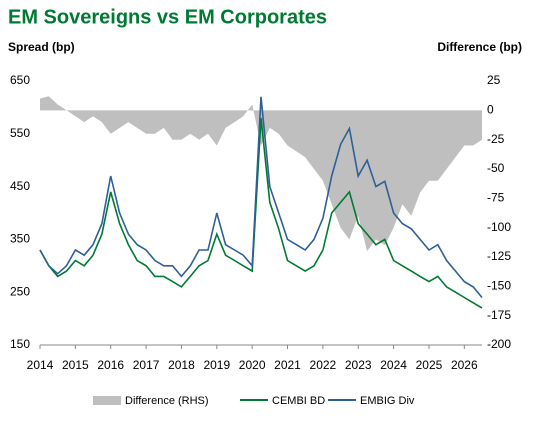  I want to click on y2-tick-label: -50, so click(496, 168).